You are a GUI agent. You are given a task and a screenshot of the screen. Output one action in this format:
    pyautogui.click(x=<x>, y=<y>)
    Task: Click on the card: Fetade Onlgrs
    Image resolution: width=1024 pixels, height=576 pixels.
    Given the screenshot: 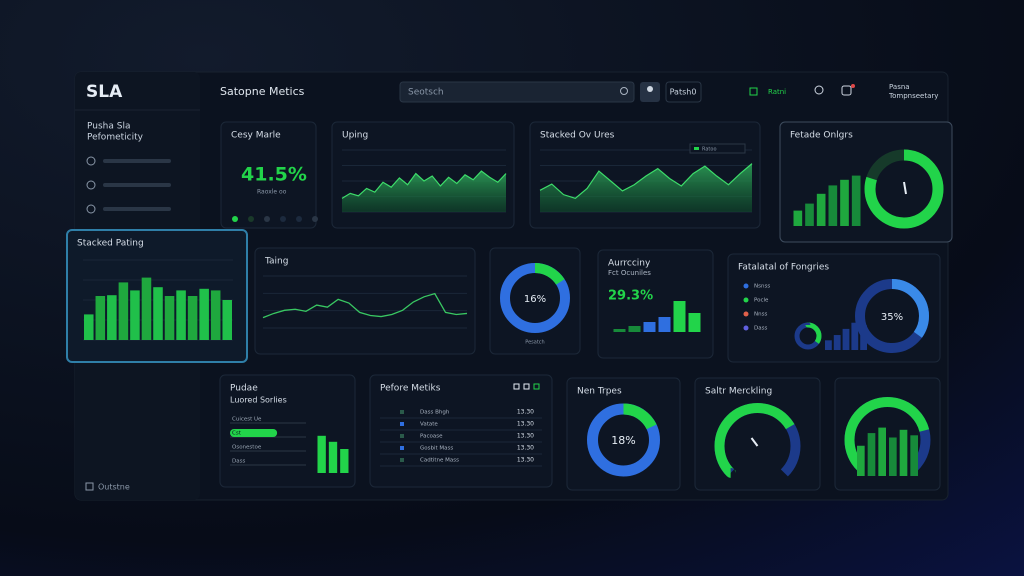 What is the action you would take?
    pyautogui.click(x=866, y=182)
    